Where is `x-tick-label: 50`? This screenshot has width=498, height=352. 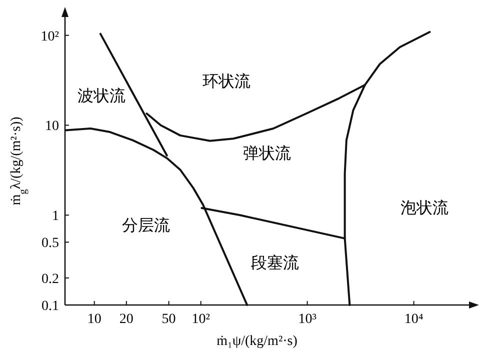
x-tick-label: 50 is located at coordinates (169, 319).